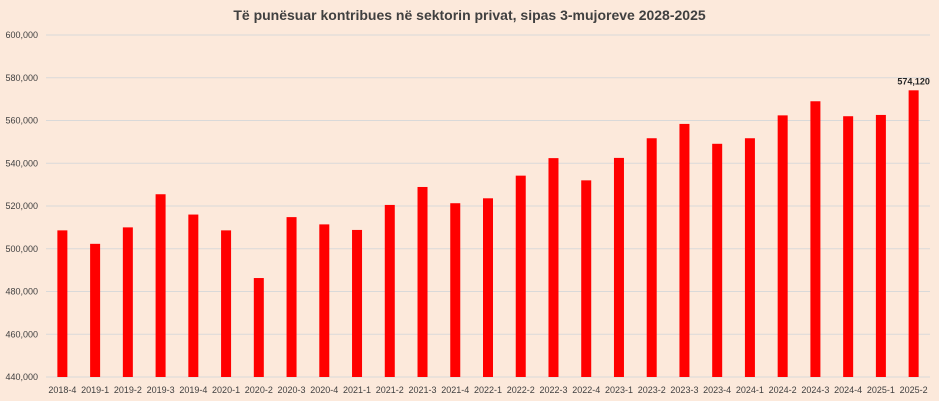 The height and width of the screenshot is (401, 939). Describe the element at coordinates (193, 390) in the screenshot. I see `x-tick-label: 2019-4` at that location.